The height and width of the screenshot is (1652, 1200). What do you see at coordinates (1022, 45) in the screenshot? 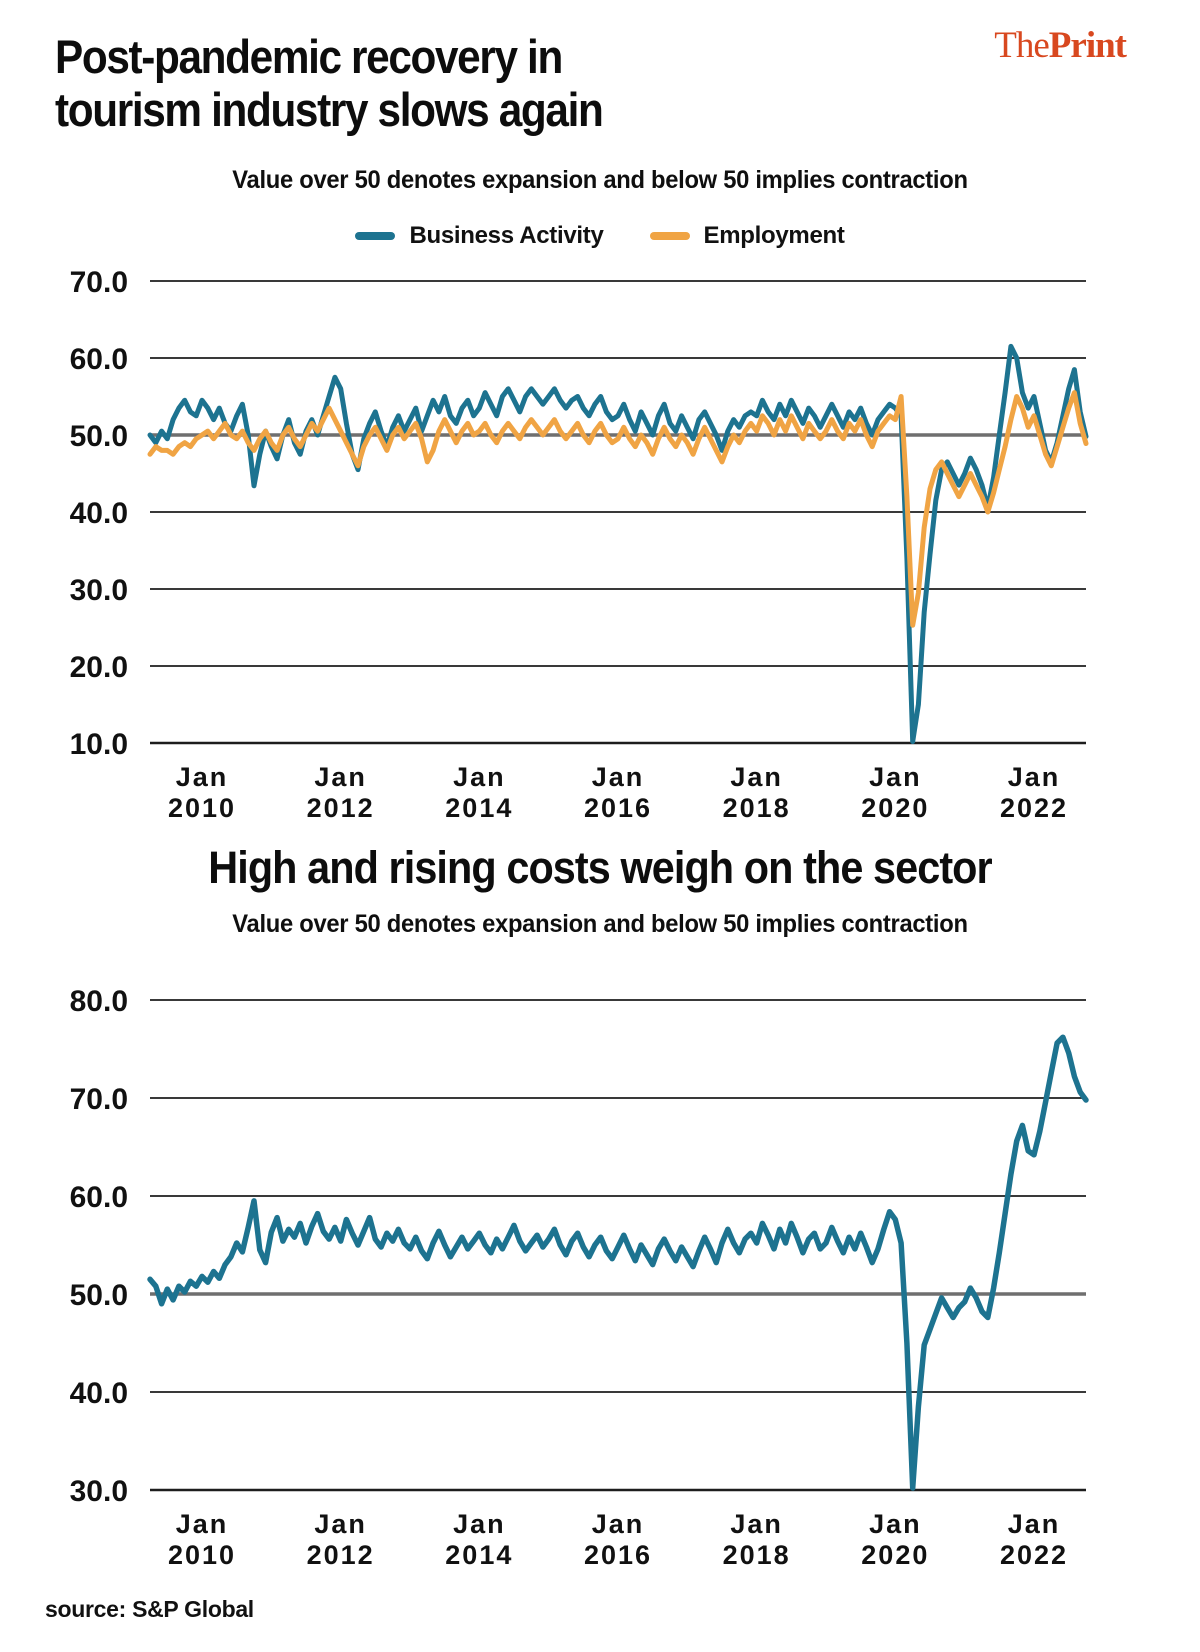
I see `logo-the: The` at bounding box center [1022, 45].